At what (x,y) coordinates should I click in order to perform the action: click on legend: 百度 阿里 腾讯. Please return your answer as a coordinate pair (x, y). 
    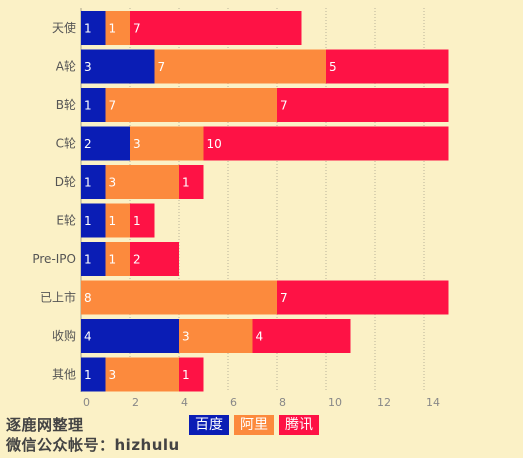
    Looking at the image, I should click on (254, 425).